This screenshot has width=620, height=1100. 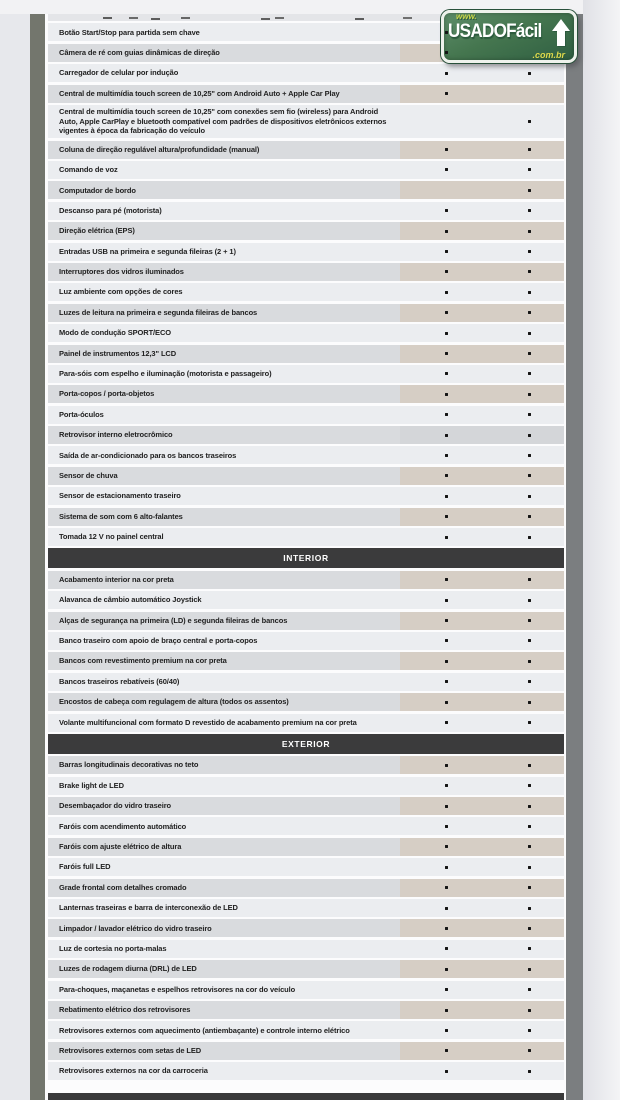 I want to click on feature-row: Computador de bordo, so click(x=306, y=190).